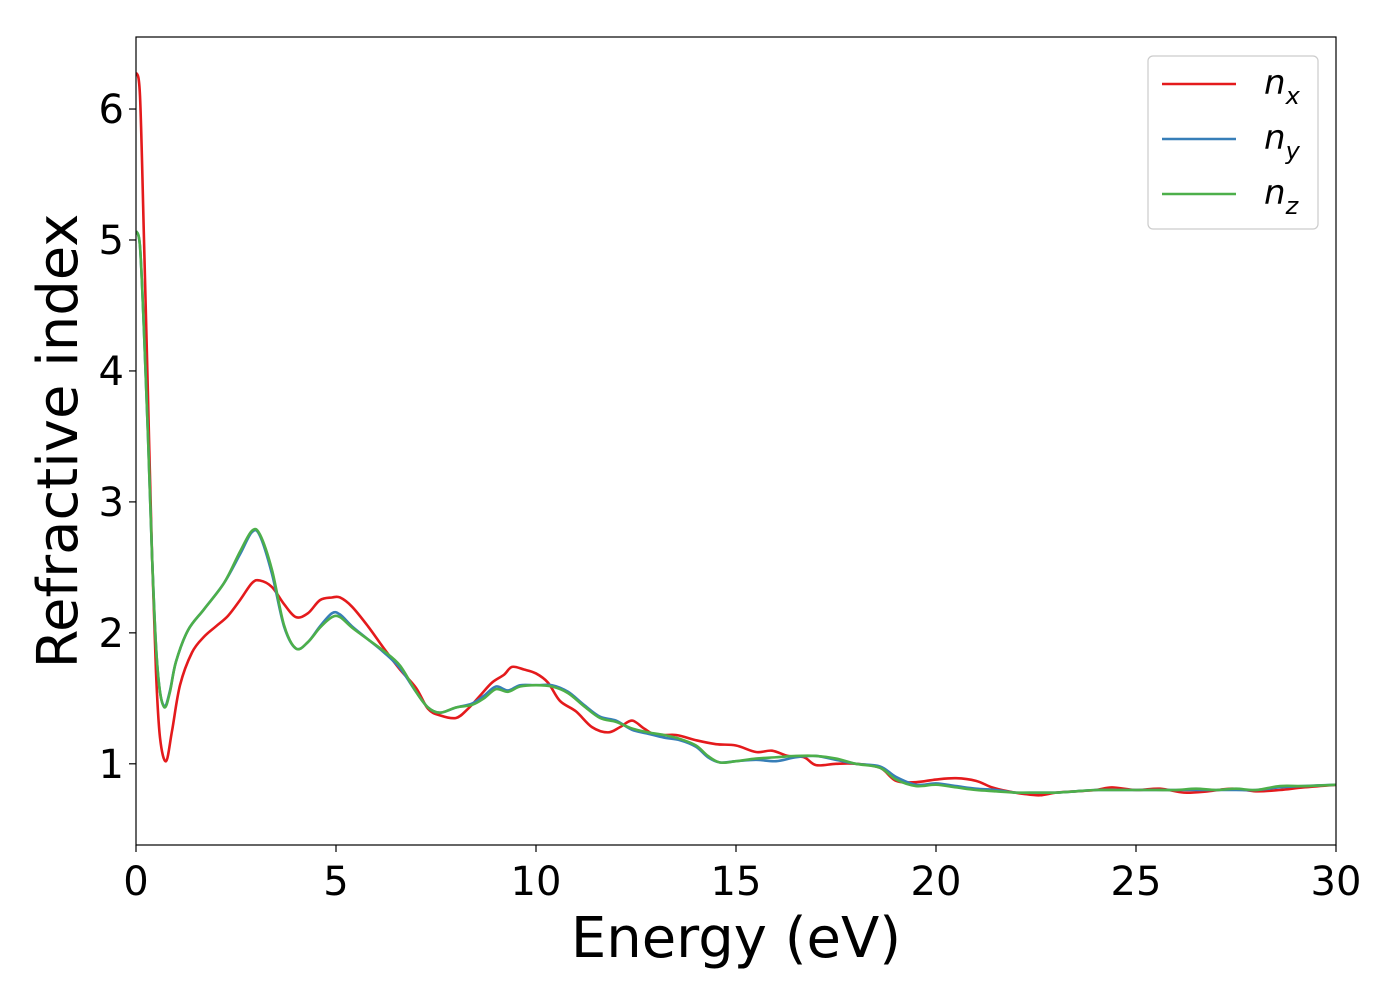  Describe the element at coordinates (135, 882) in the screenshot. I see `x-tick-label: 0` at that location.